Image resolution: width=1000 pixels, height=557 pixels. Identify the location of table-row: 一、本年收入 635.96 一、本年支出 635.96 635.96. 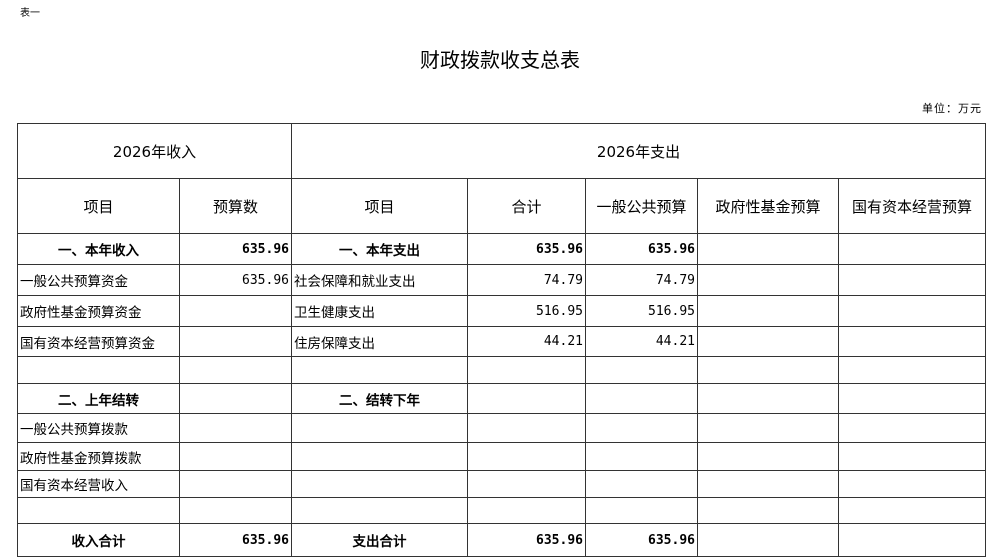
(501, 249).